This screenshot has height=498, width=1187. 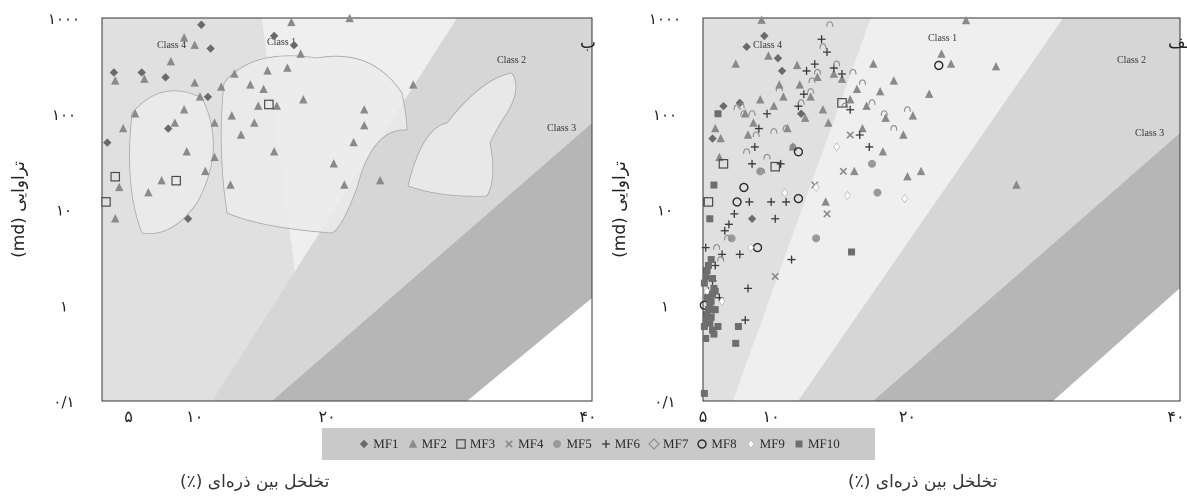 I want to click on legend-label: MF5, so click(x=579, y=443).